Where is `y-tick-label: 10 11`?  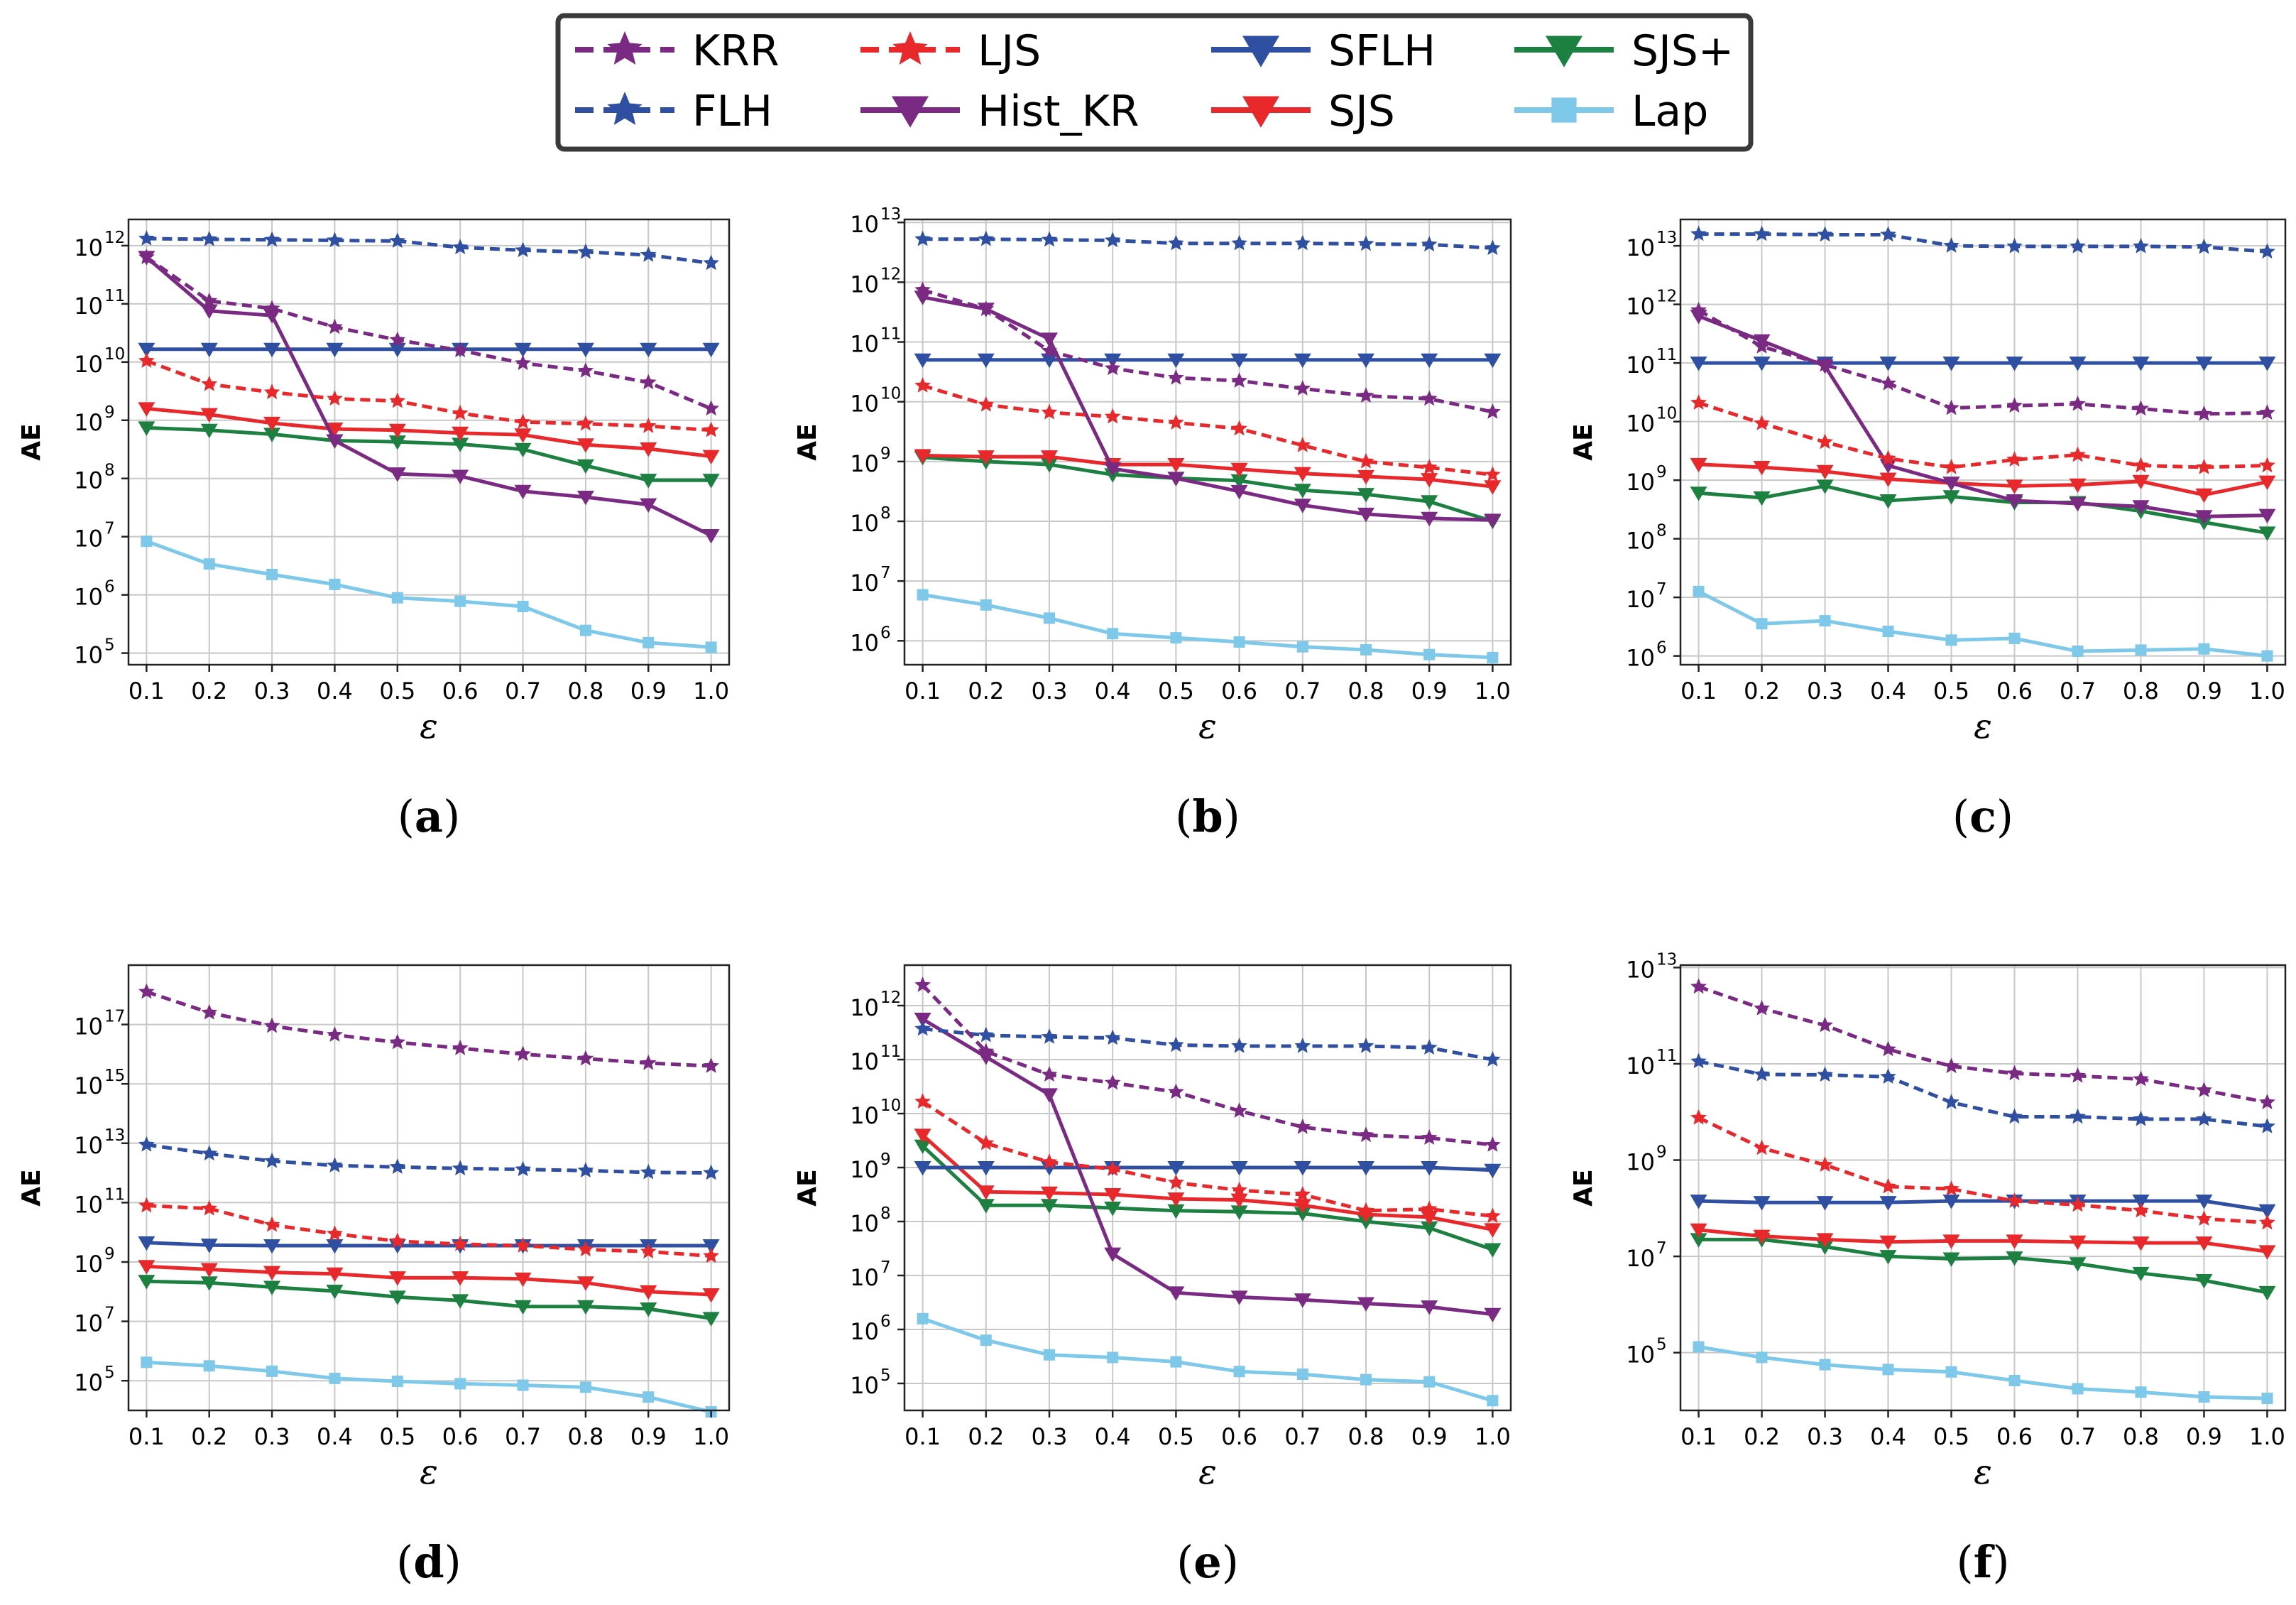 y-tick-label: 10 11 is located at coordinates (1651, 362).